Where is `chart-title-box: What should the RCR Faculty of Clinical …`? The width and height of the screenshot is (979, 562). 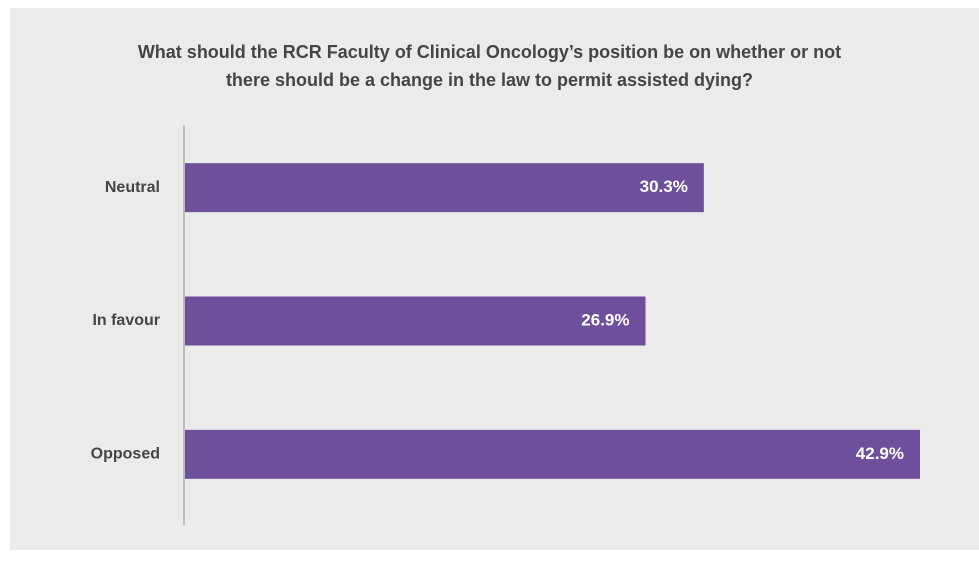
chart-title-box: What should the RCR Faculty of Clinical … is located at coordinates (489, 66).